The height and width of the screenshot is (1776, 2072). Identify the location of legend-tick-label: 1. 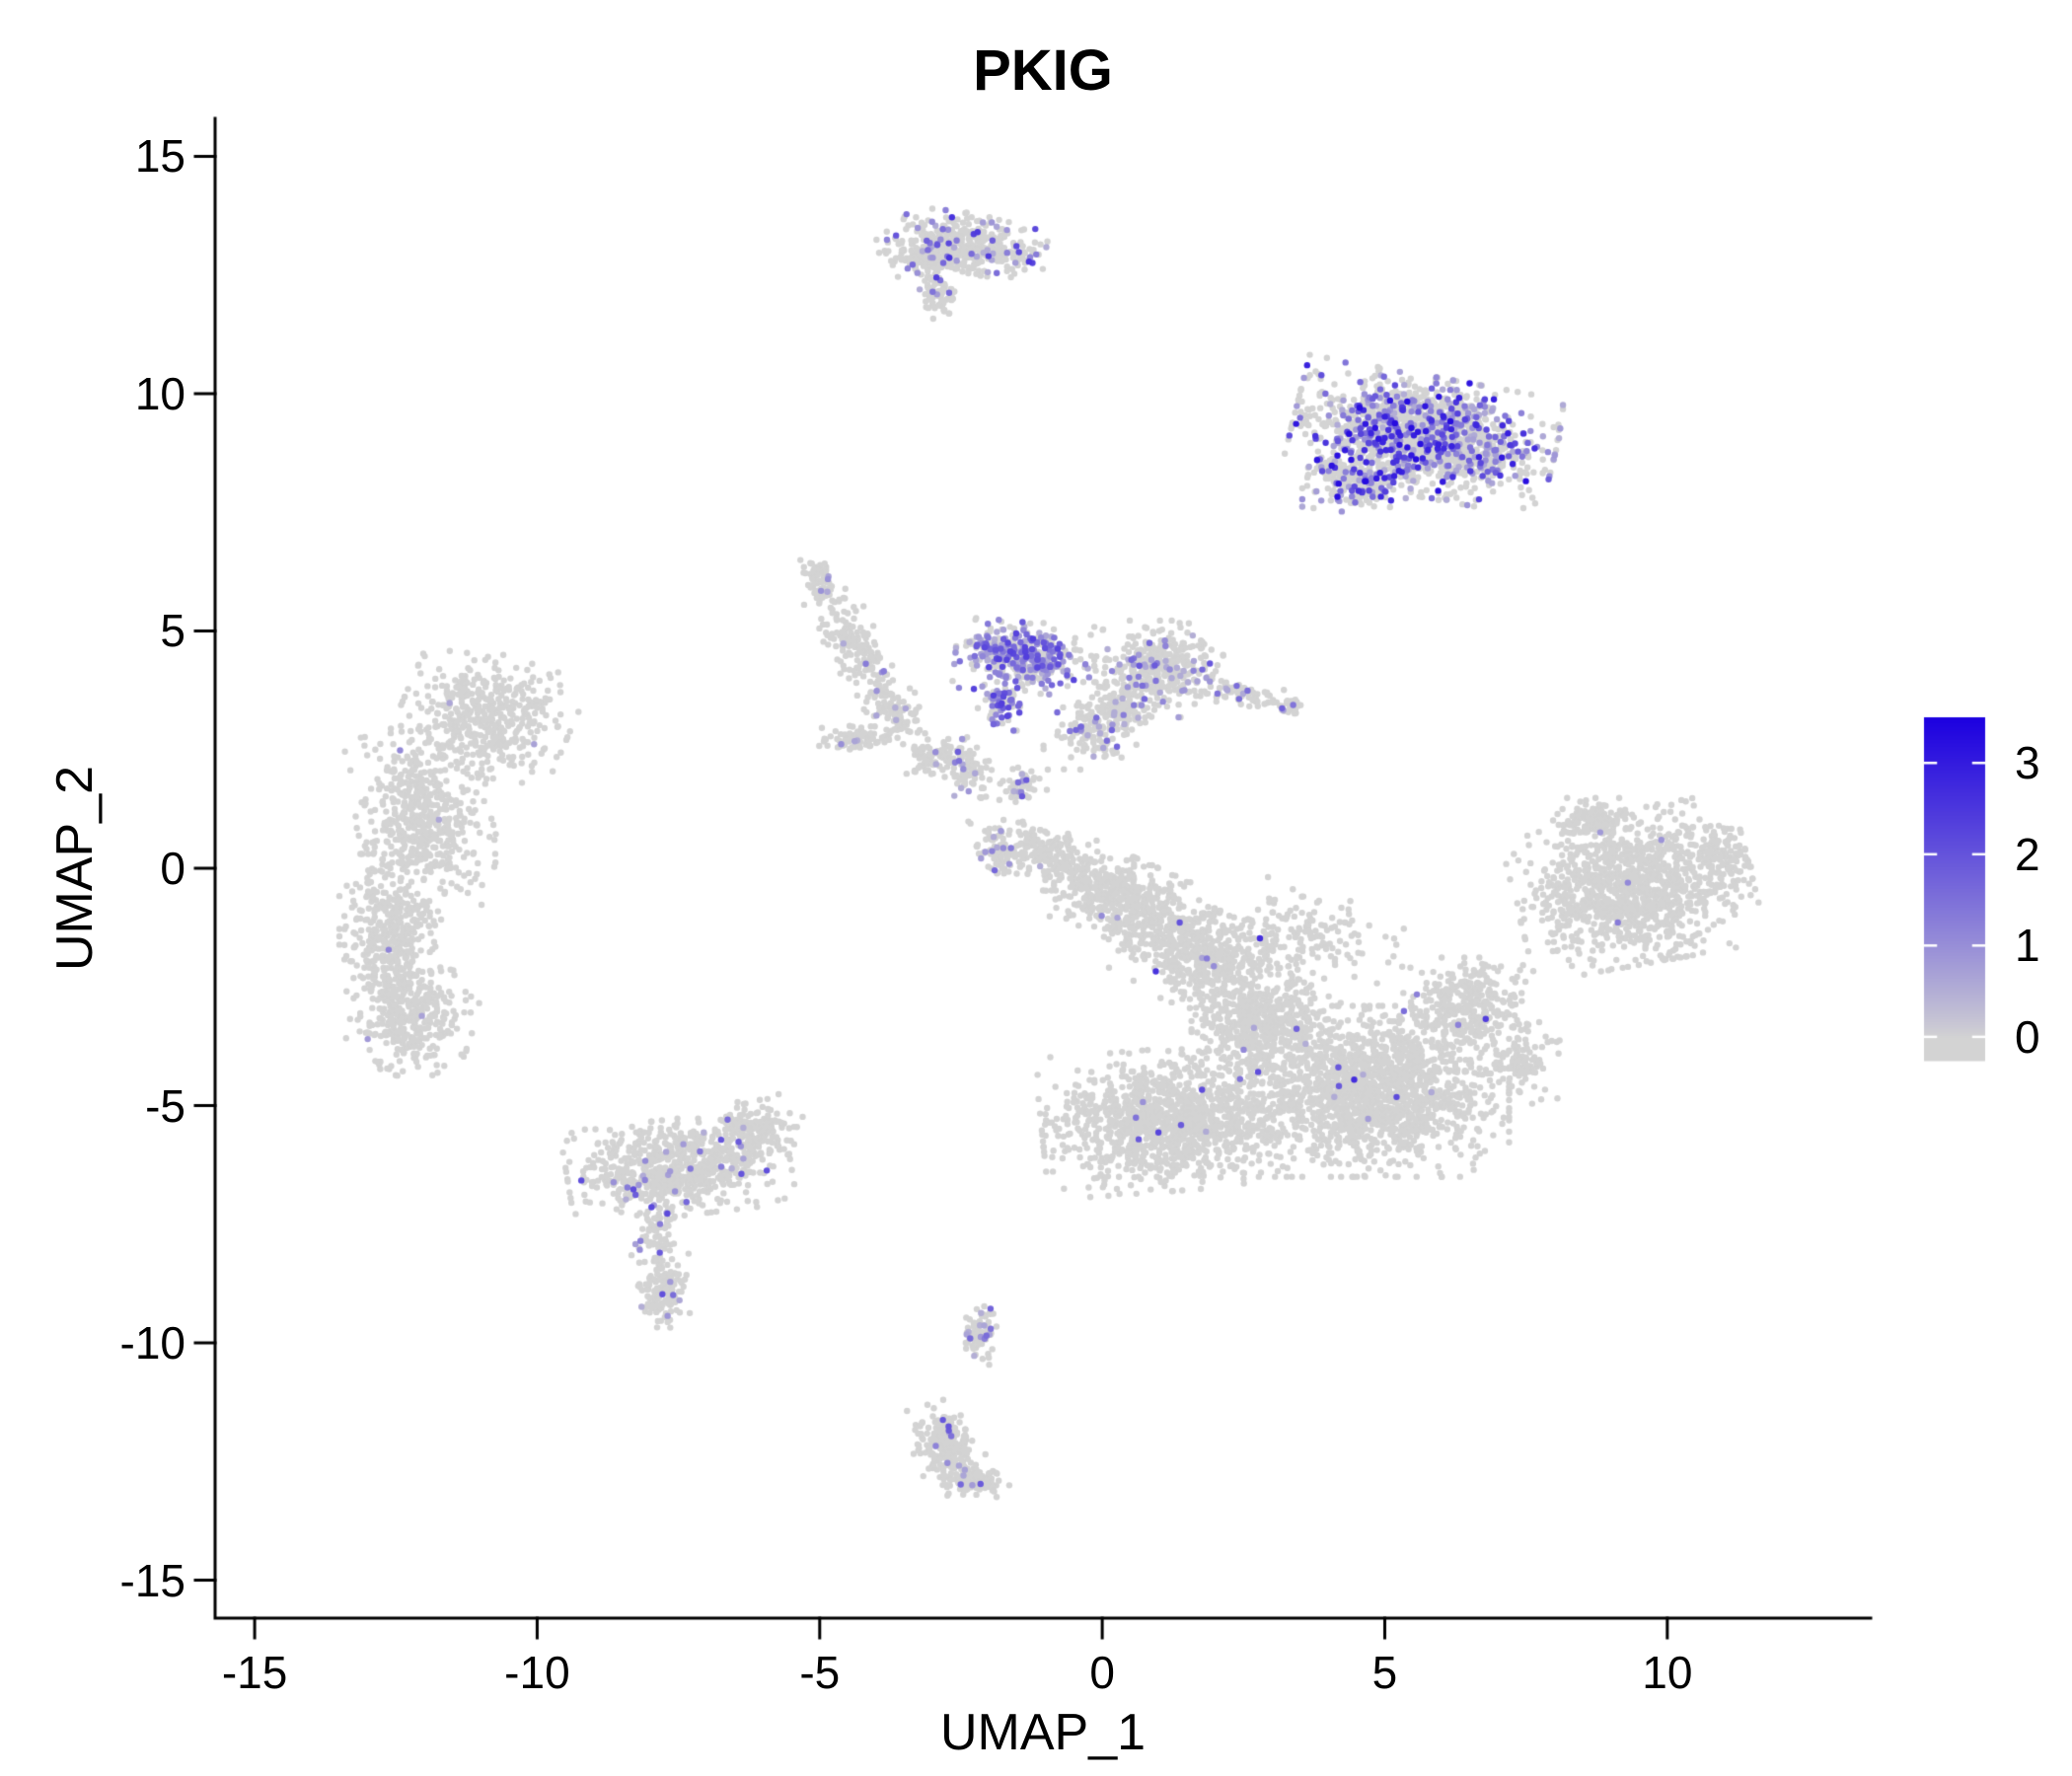
(2028, 946).